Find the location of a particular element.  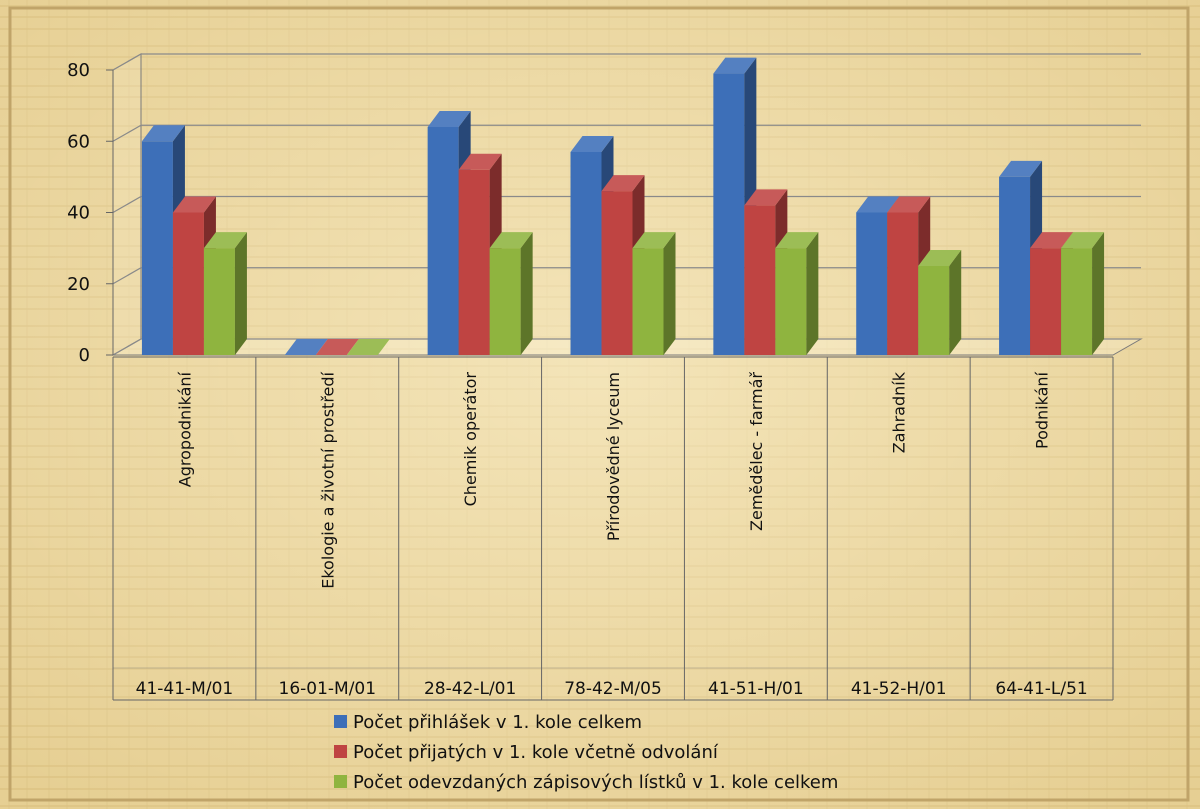

category-code-label: 28-42-L/01 is located at coordinates (470, 689).